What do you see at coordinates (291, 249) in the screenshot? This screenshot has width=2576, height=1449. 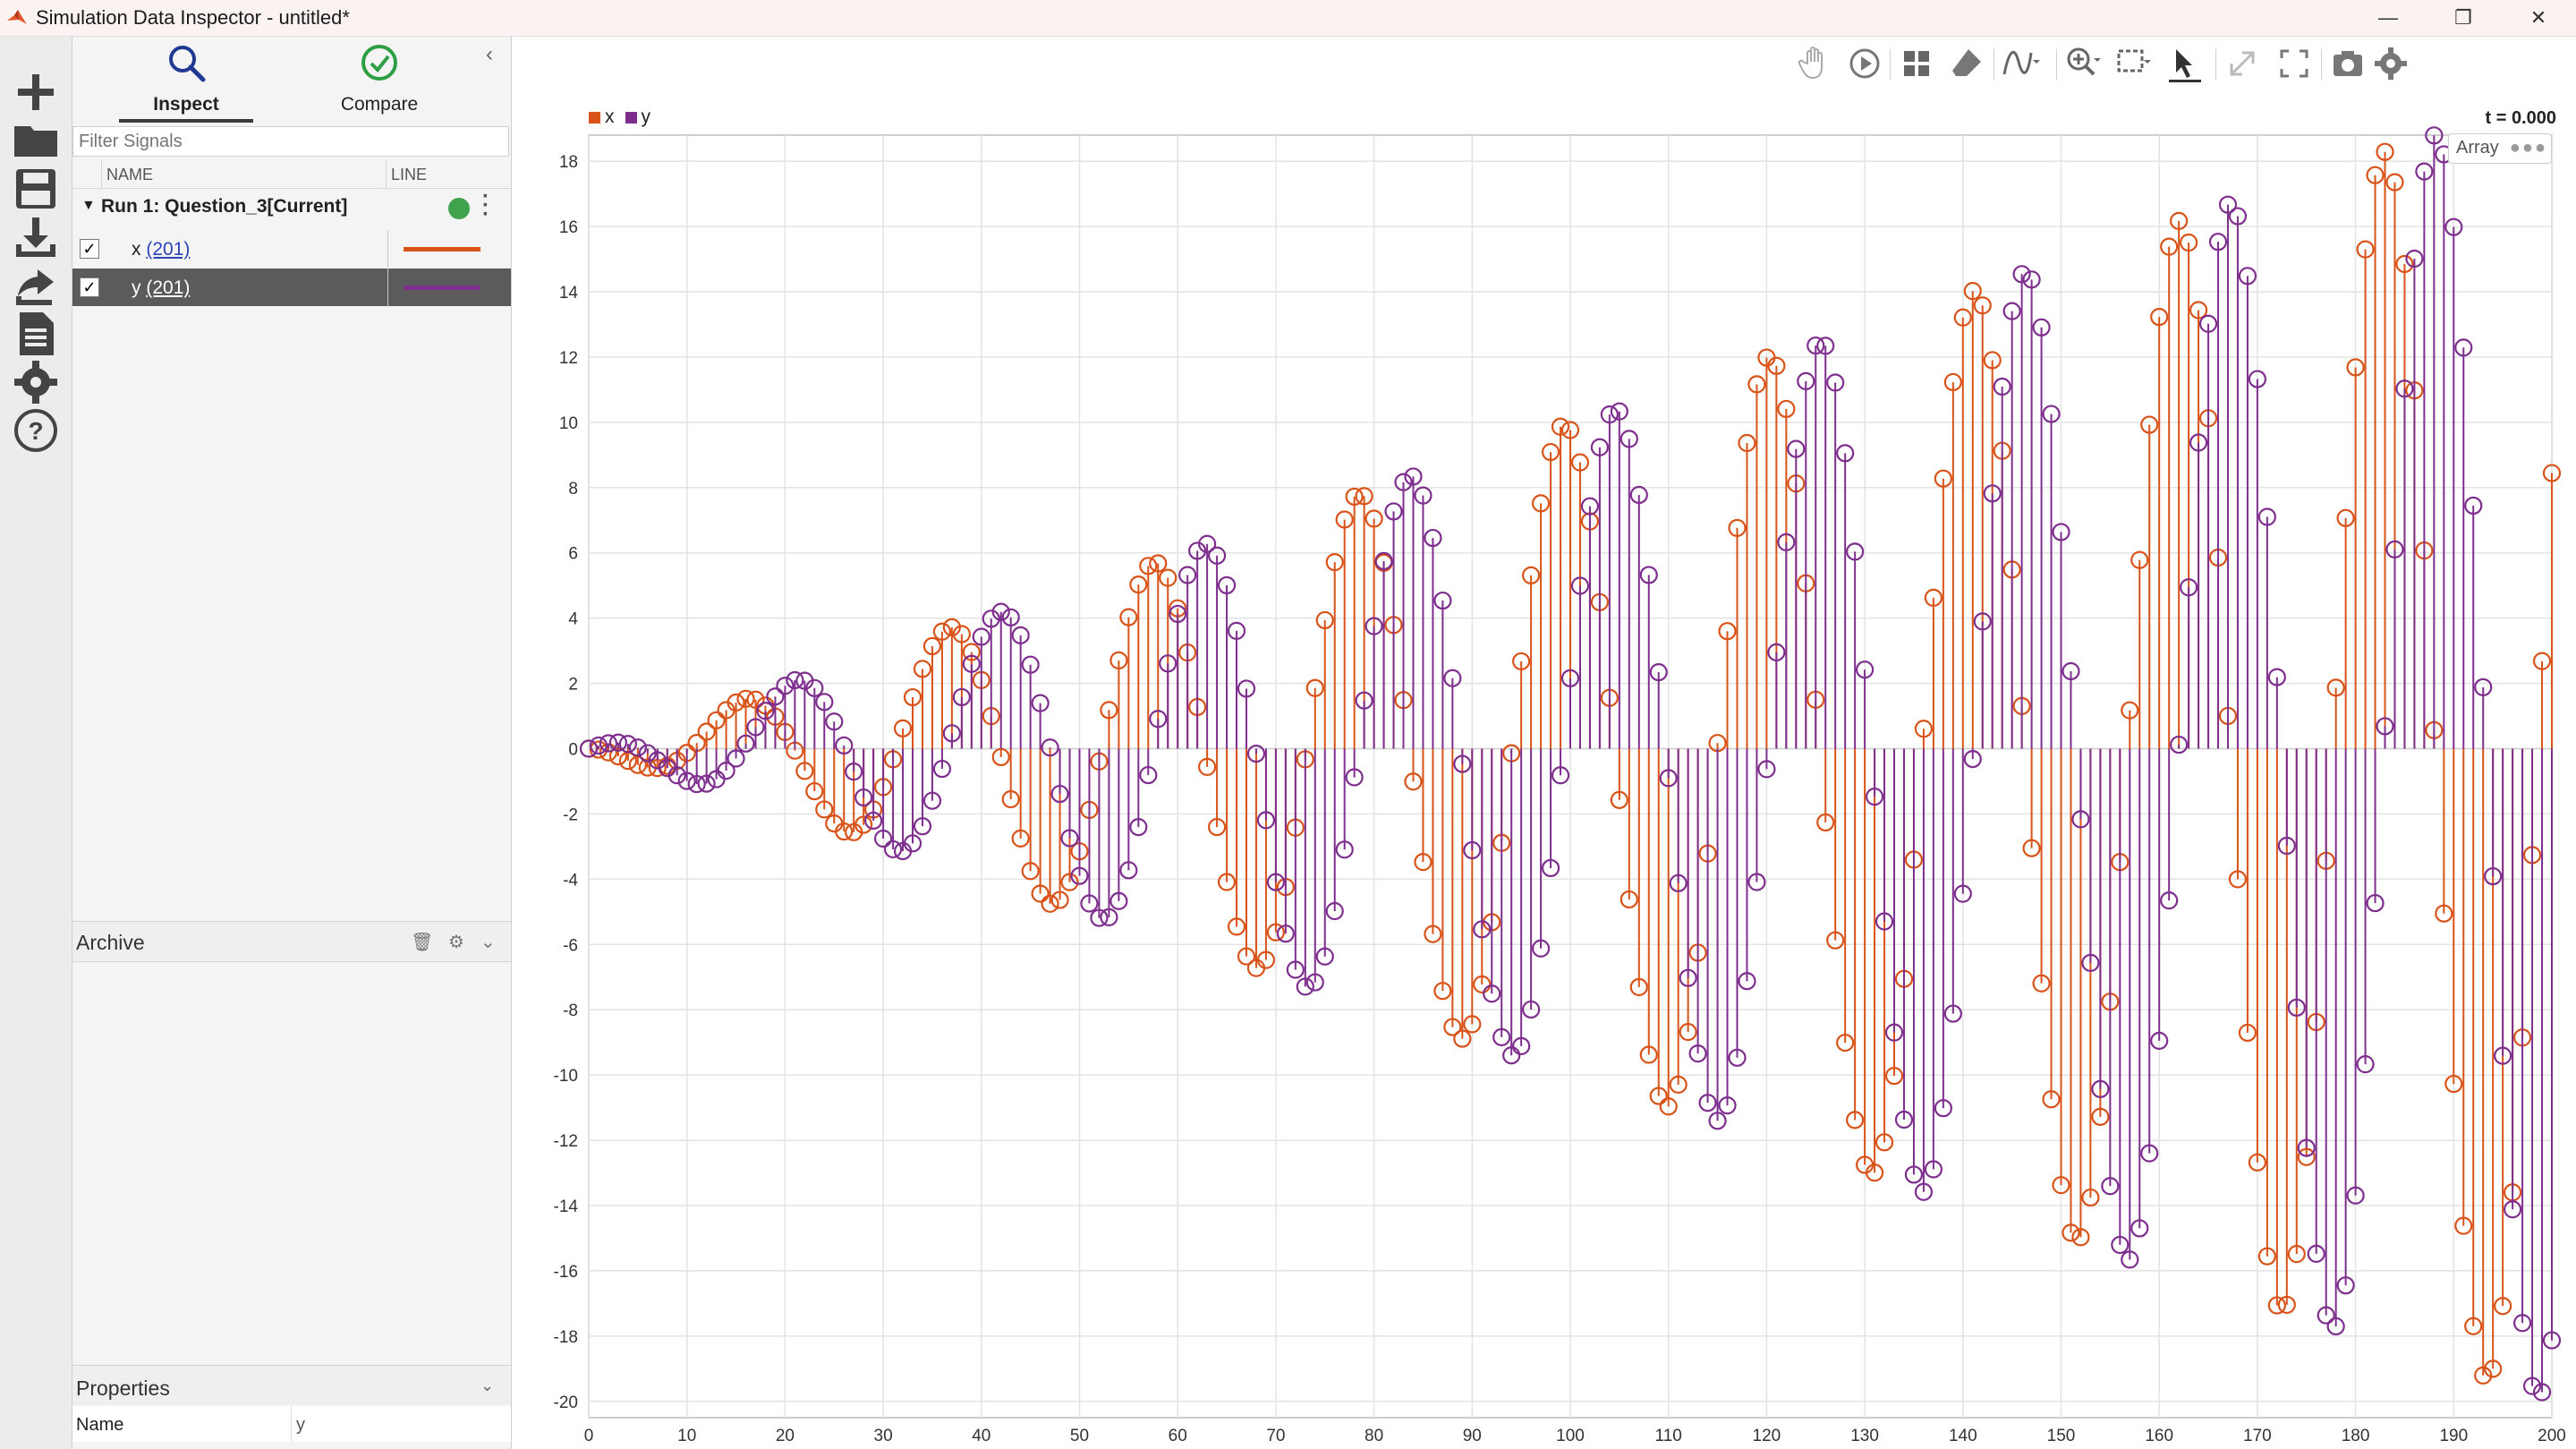 I see `signal-row-x: ✓ x (201)` at bounding box center [291, 249].